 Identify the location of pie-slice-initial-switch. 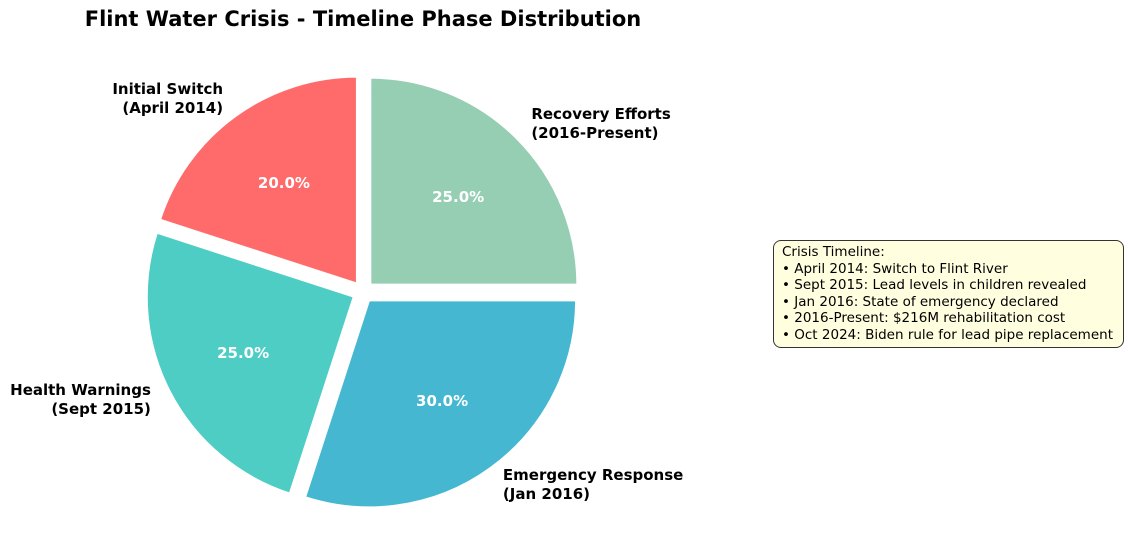
(258, 180).